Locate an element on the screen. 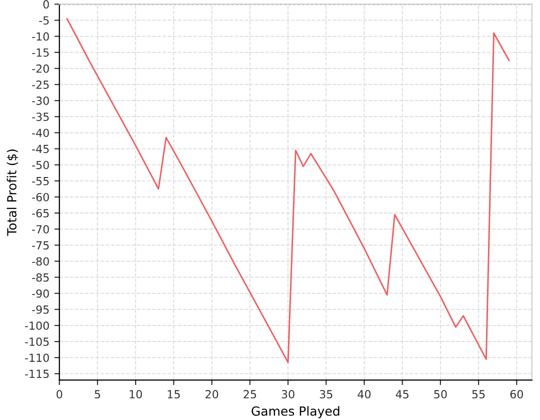  y-tick-label: -35 is located at coordinates (40, 117).